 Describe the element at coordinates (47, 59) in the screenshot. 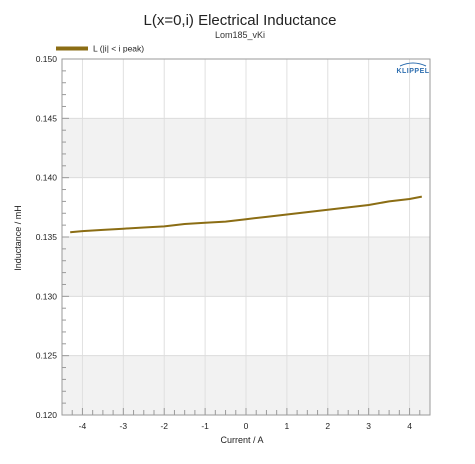

I see `y-tick-label: 0.150` at that location.